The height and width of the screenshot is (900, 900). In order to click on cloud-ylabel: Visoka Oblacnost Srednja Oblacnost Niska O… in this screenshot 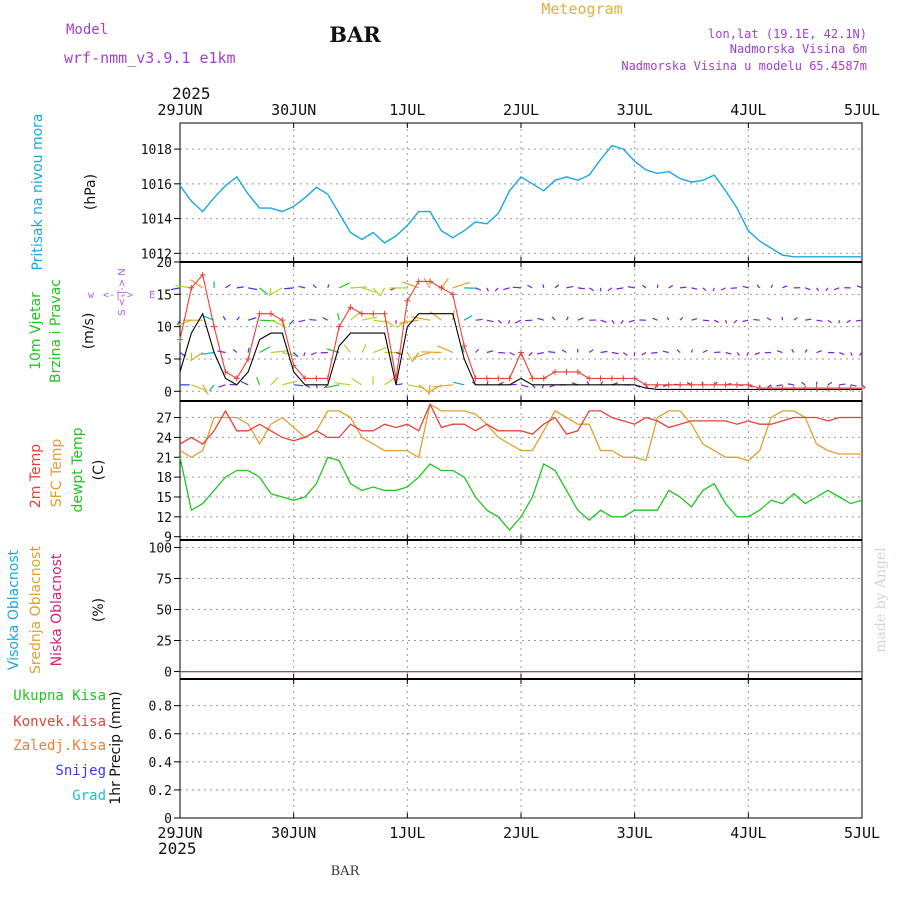, I will do `click(56, 610)`.